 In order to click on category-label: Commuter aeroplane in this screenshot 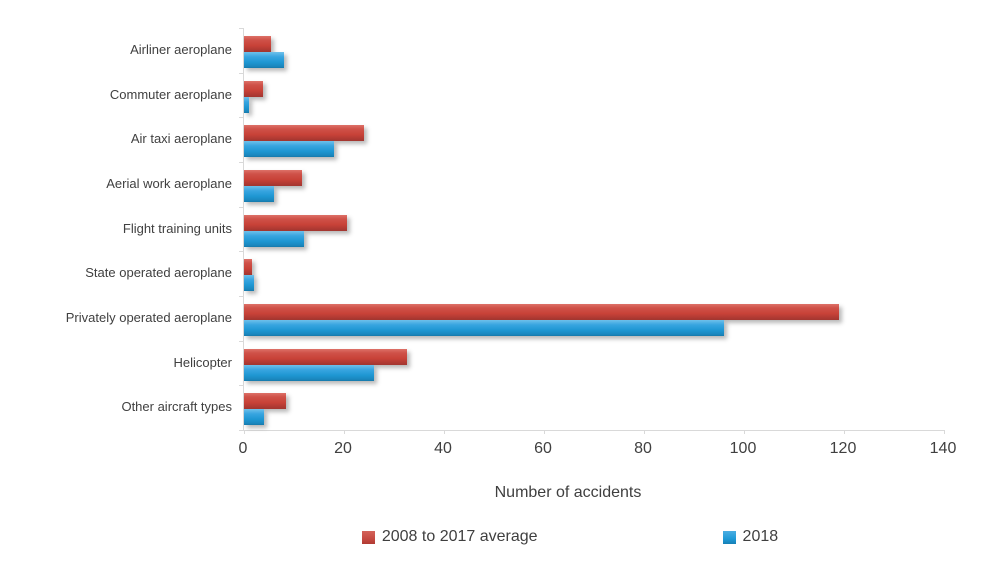, I will do `click(170, 94)`.